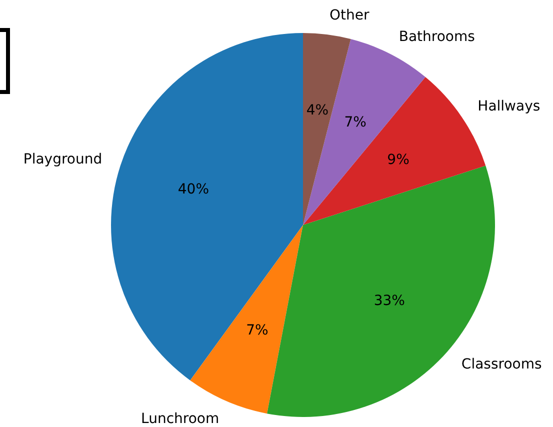 Image resolution: width=553 pixels, height=427 pixels. What do you see at coordinates (193, 189) in the screenshot?
I see `data-label: 40%` at bounding box center [193, 189].